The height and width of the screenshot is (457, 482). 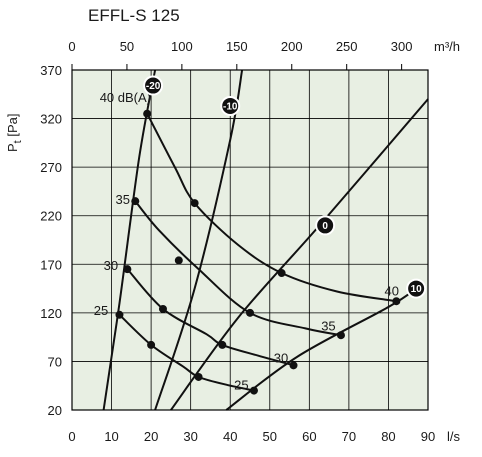 What do you see at coordinates (182, 46) in the screenshot?
I see `x2-tick-label: 100` at bounding box center [182, 46].